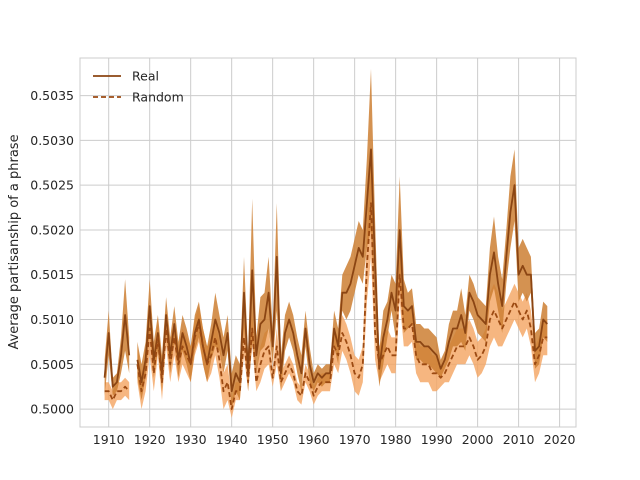 This screenshot has height=480, width=640. What do you see at coordinates (138, 87) in the screenshot?
I see `legend: Real Random` at bounding box center [138, 87].